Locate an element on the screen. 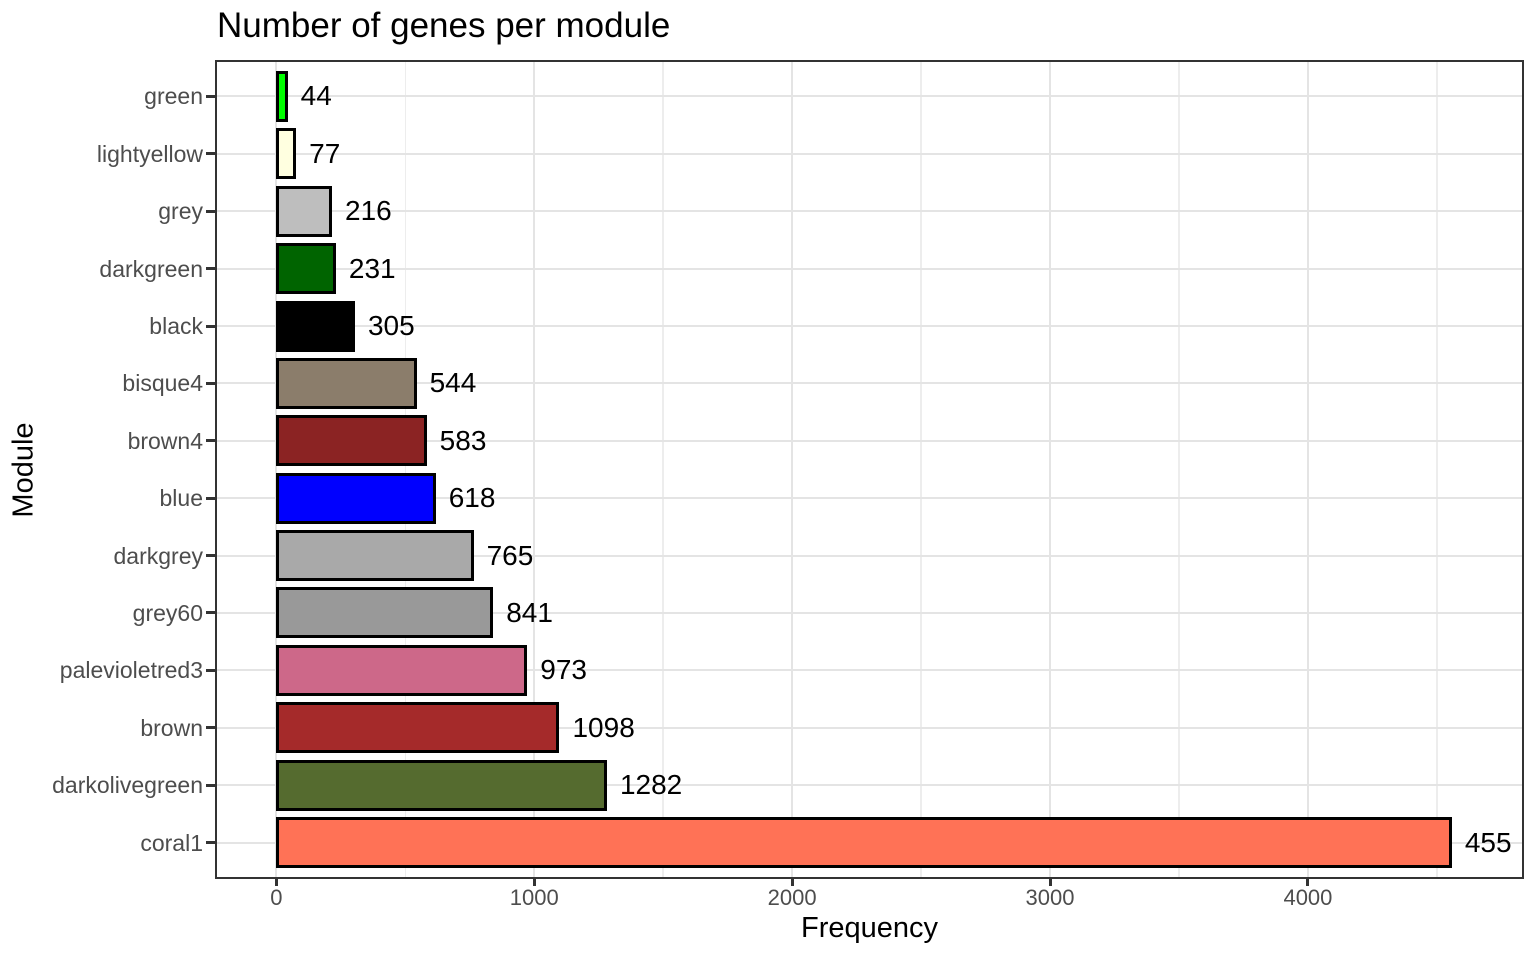  y-axis-label-brown4: brown4 is located at coordinates (165, 440).